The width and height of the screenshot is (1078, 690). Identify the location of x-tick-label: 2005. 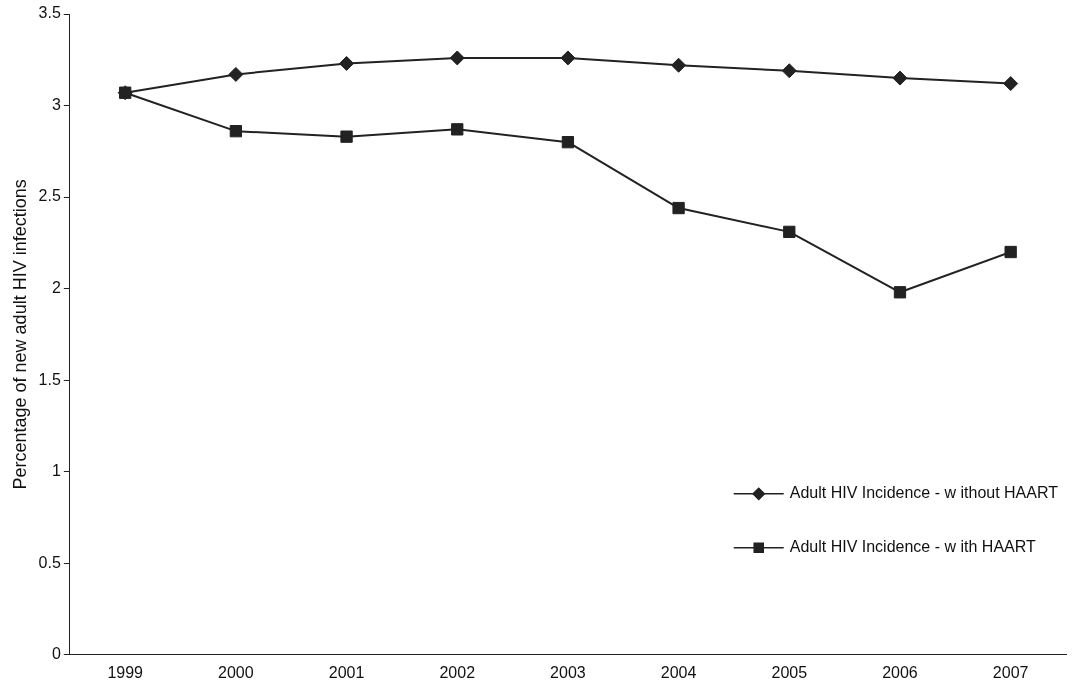
(789, 672).